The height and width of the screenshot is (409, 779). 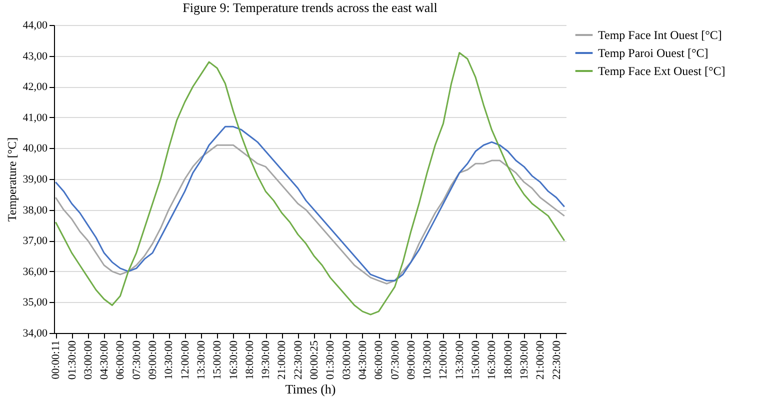 What do you see at coordinates (35, 26) in the screenshot?
I see `y-tick-label: 44,00` at bounding box center [35, 26].